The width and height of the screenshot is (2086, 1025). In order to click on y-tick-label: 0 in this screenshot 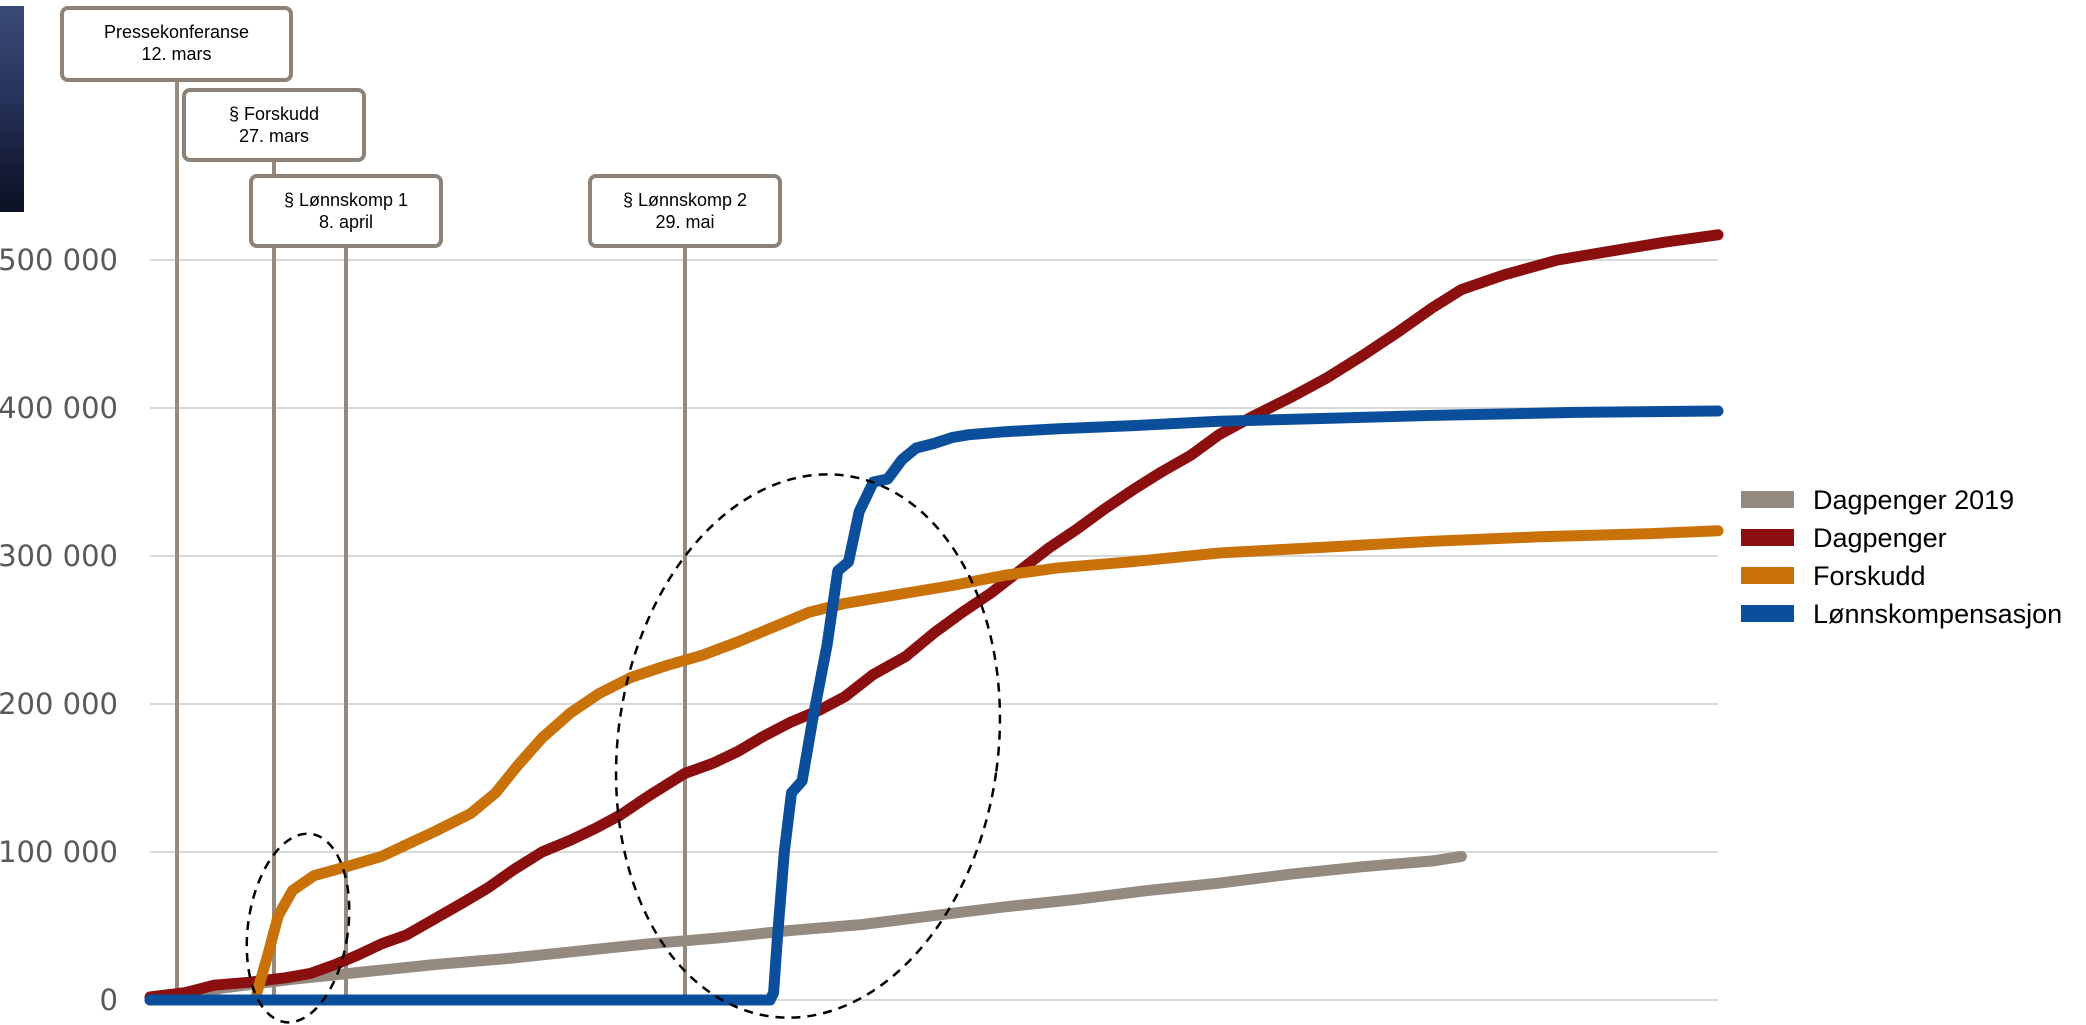, I will do `click(109, 1000)`.